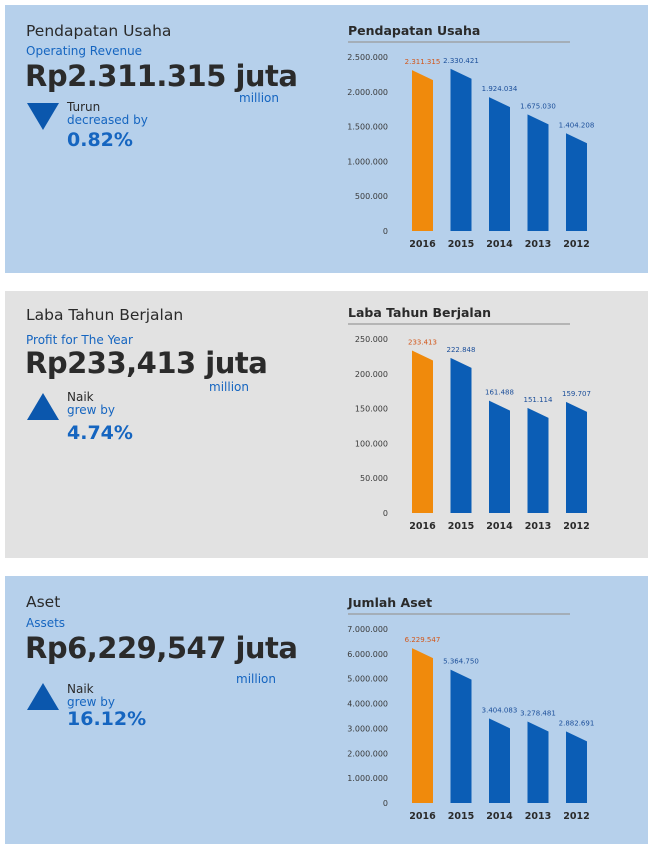 The height and width of the screenshot is (849, 653). I want to click on data-label: 2.330.421, so click(461, 61).